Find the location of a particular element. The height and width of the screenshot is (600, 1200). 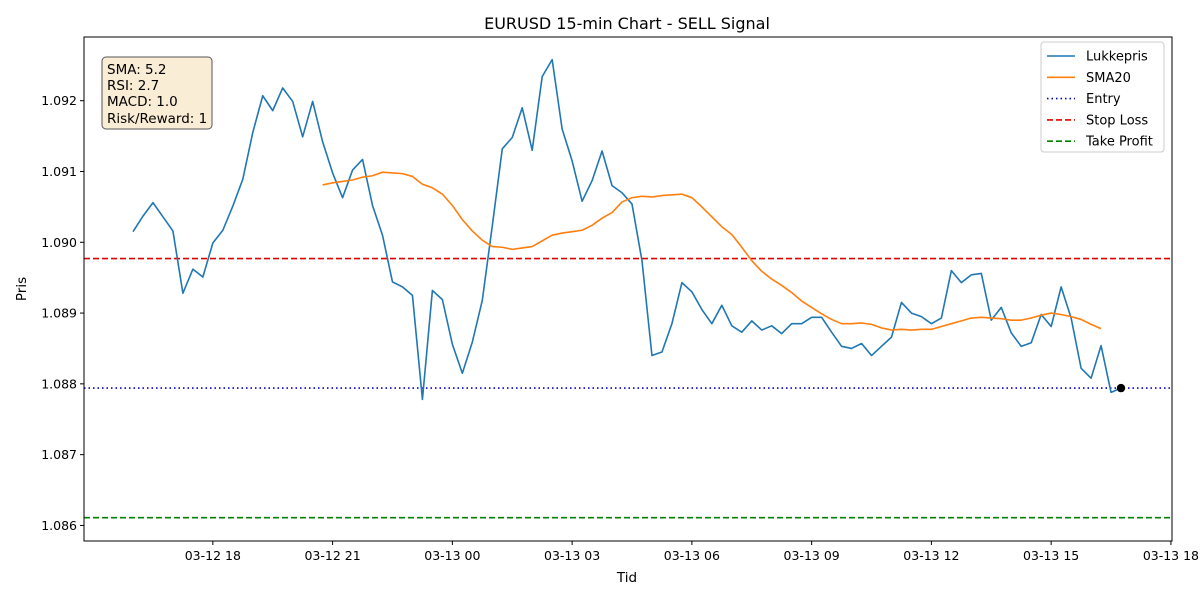

legend-box is located at coordinates (1102, 97).